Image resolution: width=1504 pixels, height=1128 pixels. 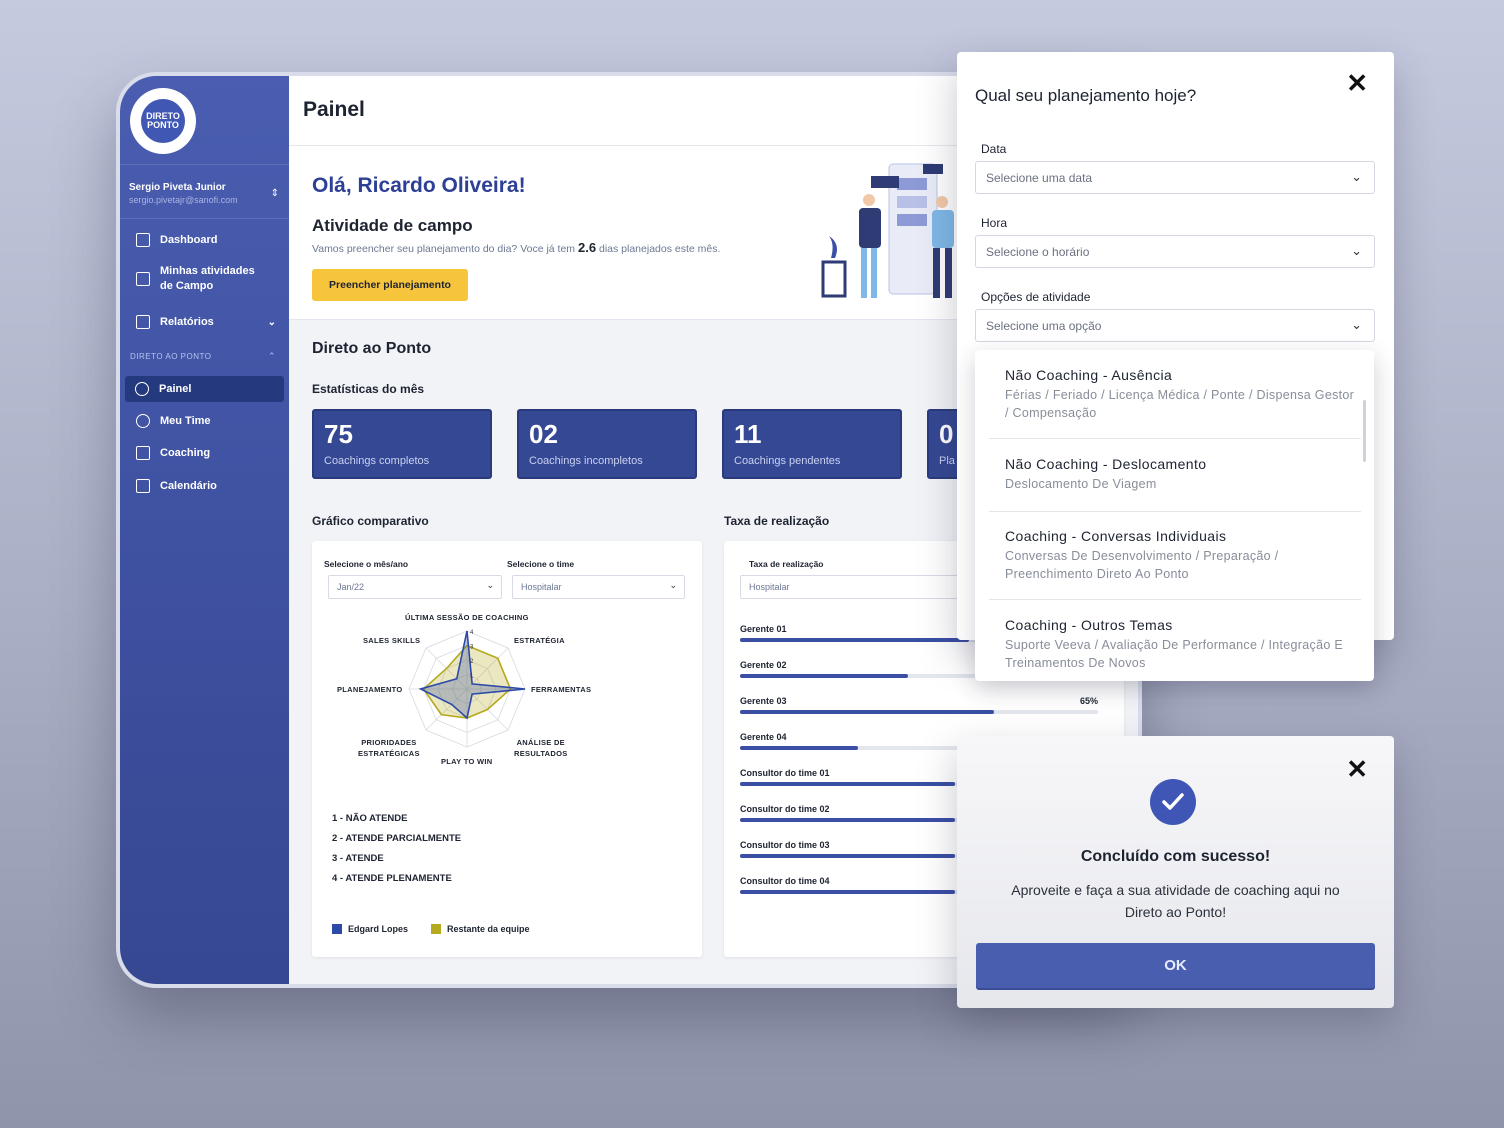 What do you see at coordinates (188, 486) in the screenshot?
I see `sidebar-item-label: Calendário` at bounding box center [188, 486].